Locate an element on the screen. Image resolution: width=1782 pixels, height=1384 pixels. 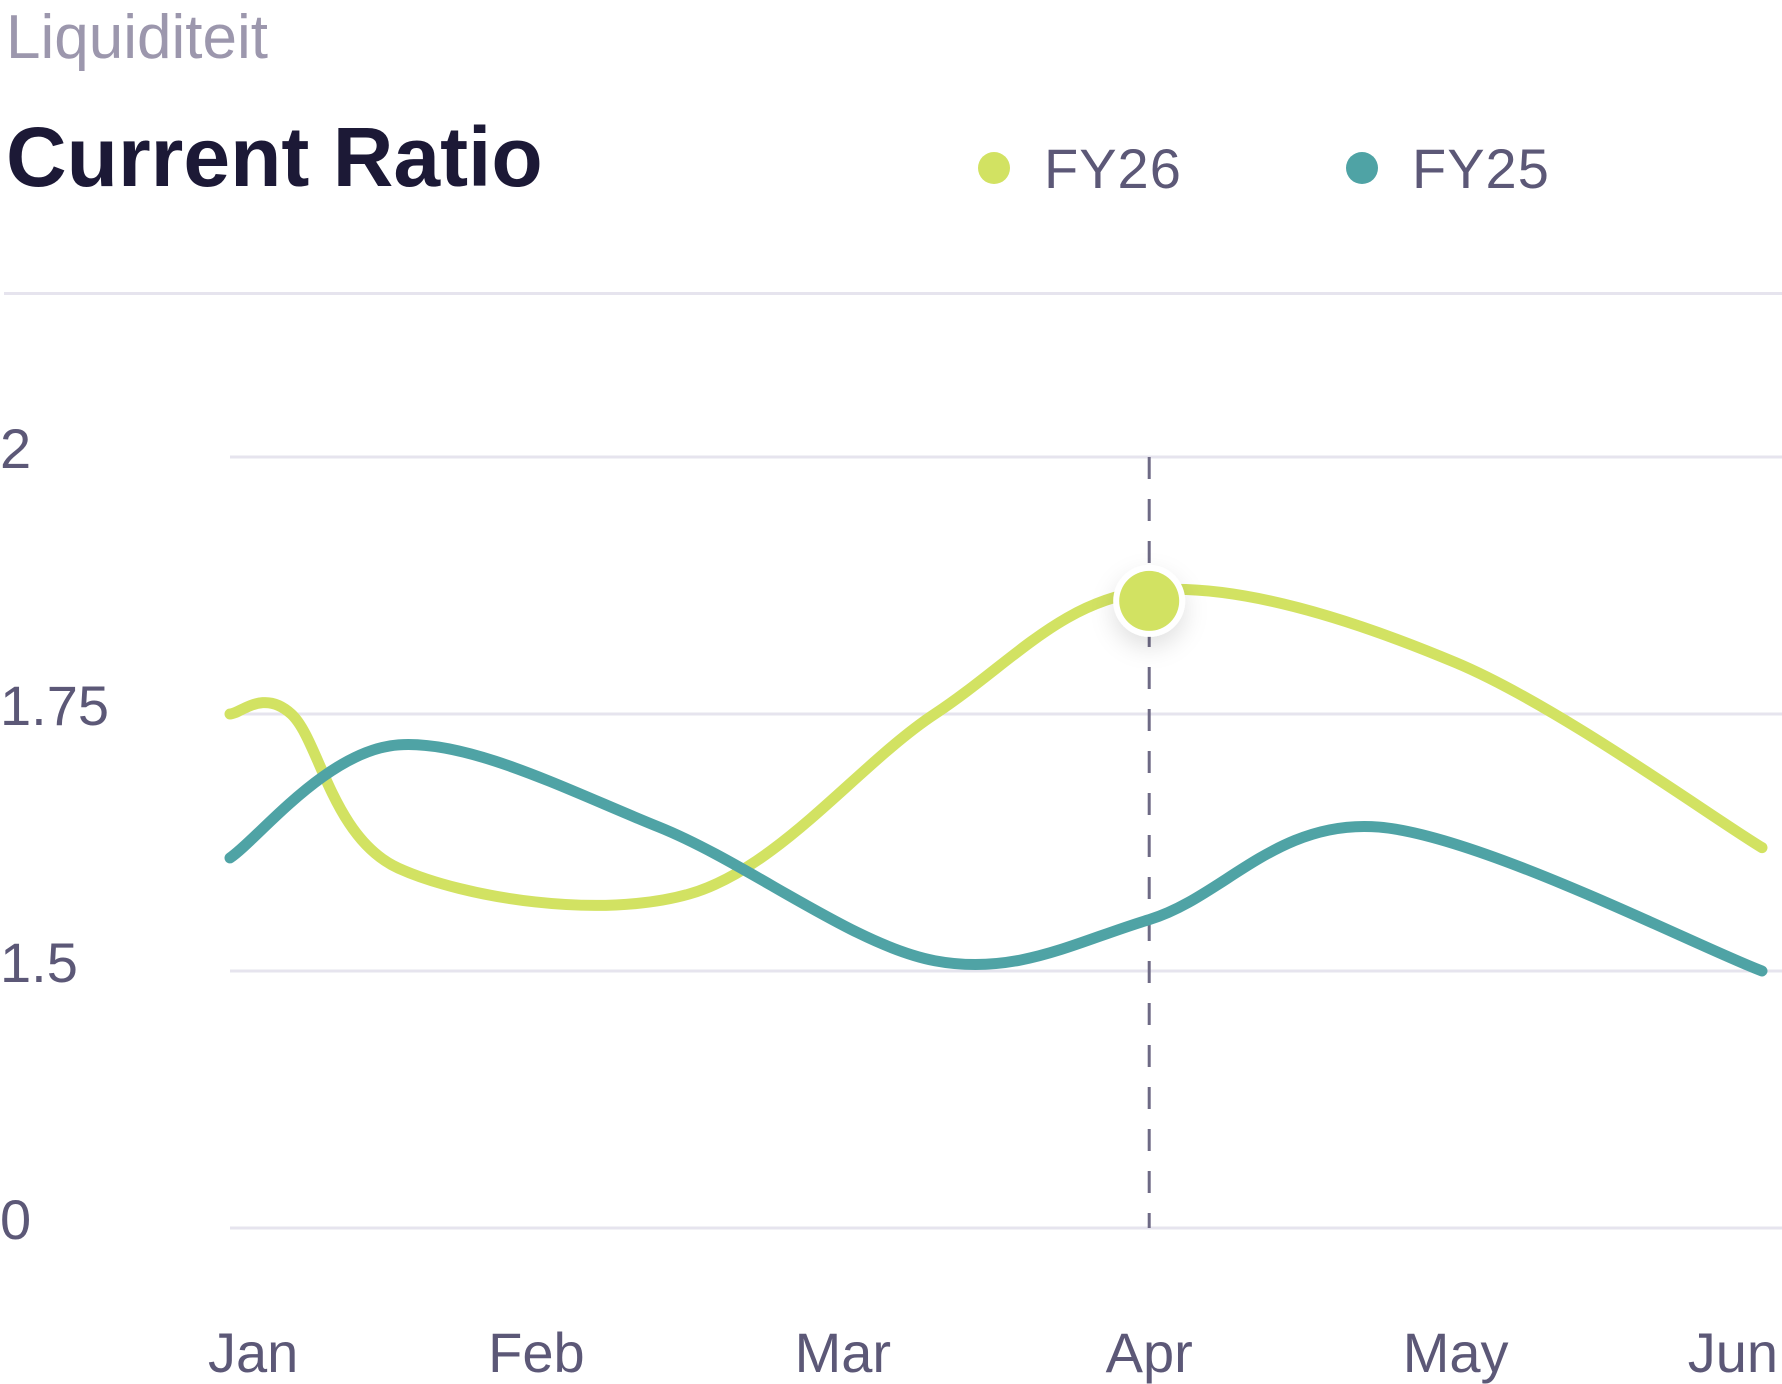
x-tick-label: Jun is located at coordinates (1733, 1352).